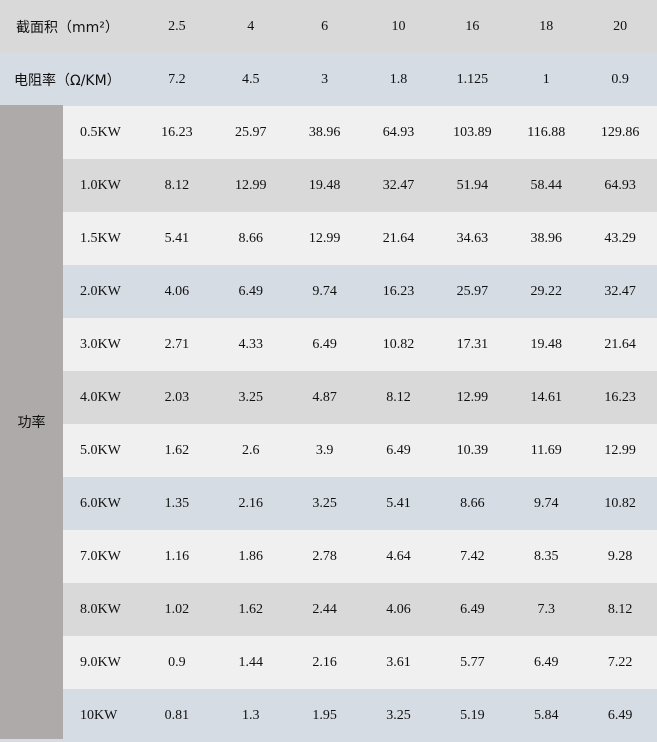  What do you see at coordinates (620, 662) in the screenshot?
I see `table-cell: 7.22` at bounding box center [620, 662].